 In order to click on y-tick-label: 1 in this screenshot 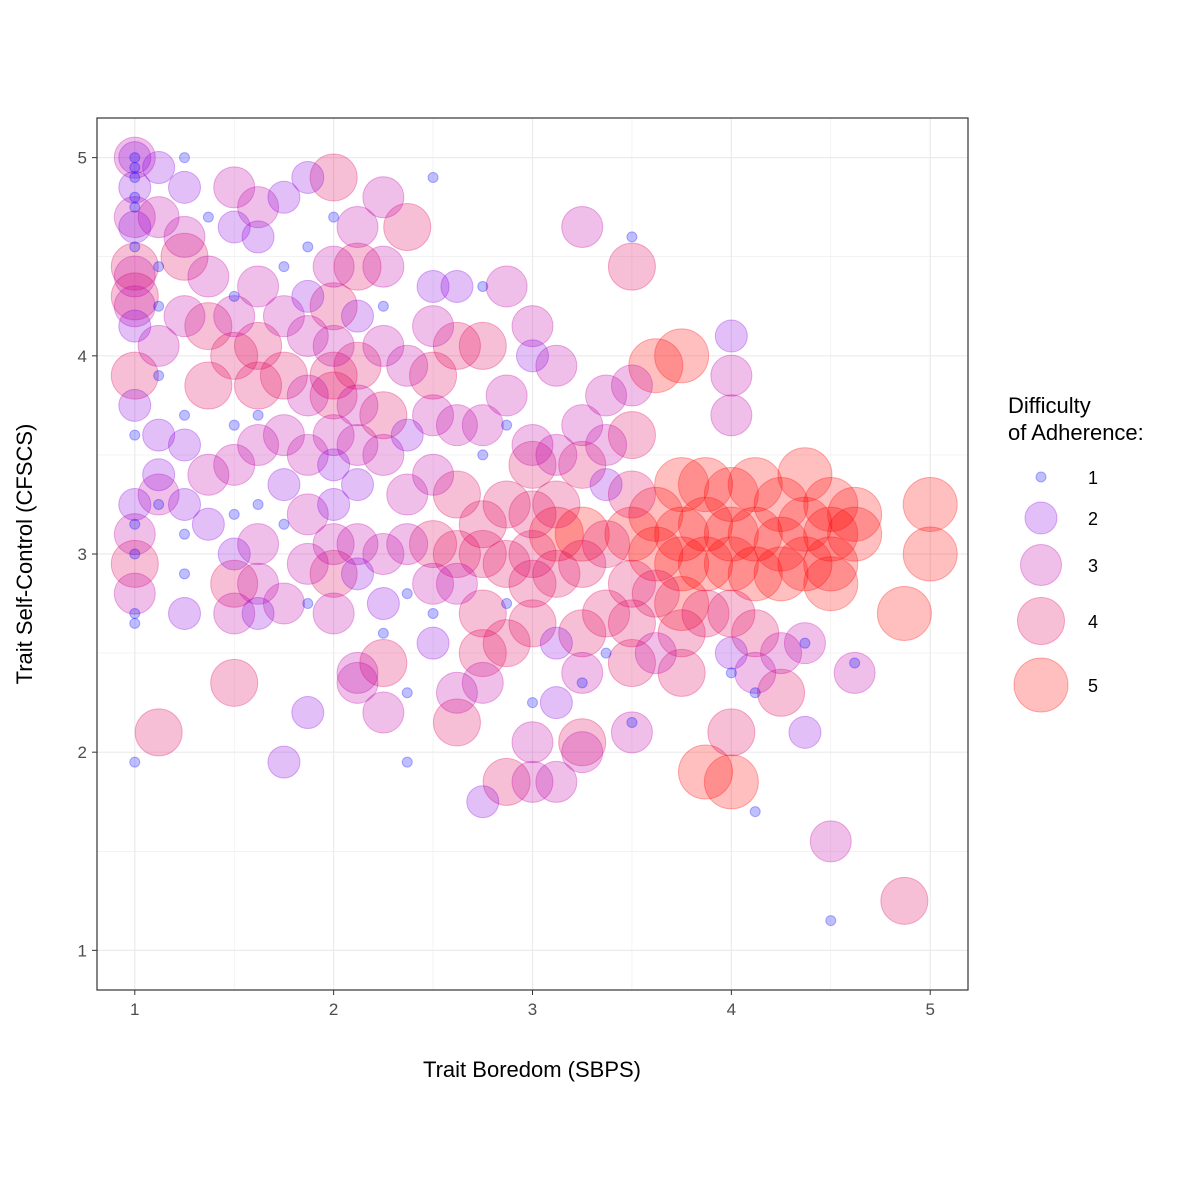, I will do `click(82, 950)`.